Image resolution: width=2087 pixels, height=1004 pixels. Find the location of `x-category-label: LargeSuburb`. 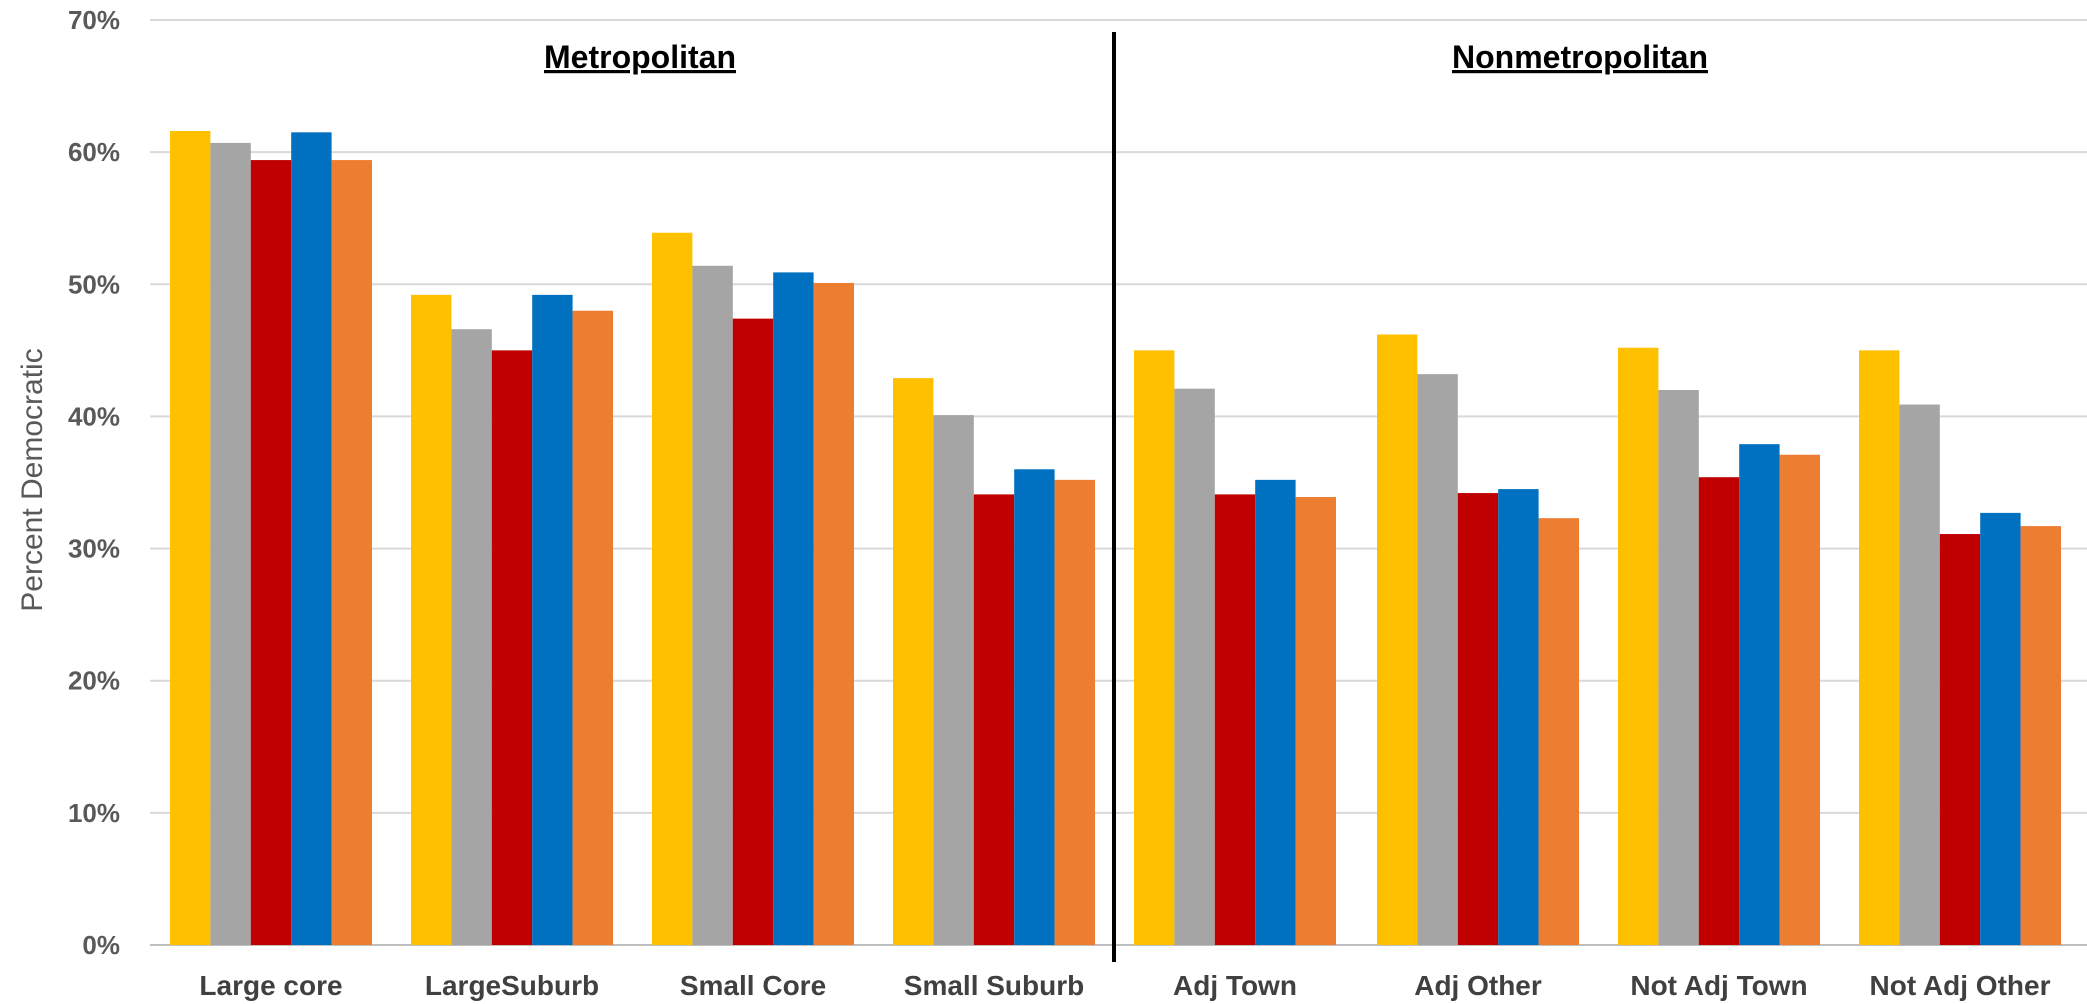

x-category-label: LargeSuburb is located at coordinates (512, 985).